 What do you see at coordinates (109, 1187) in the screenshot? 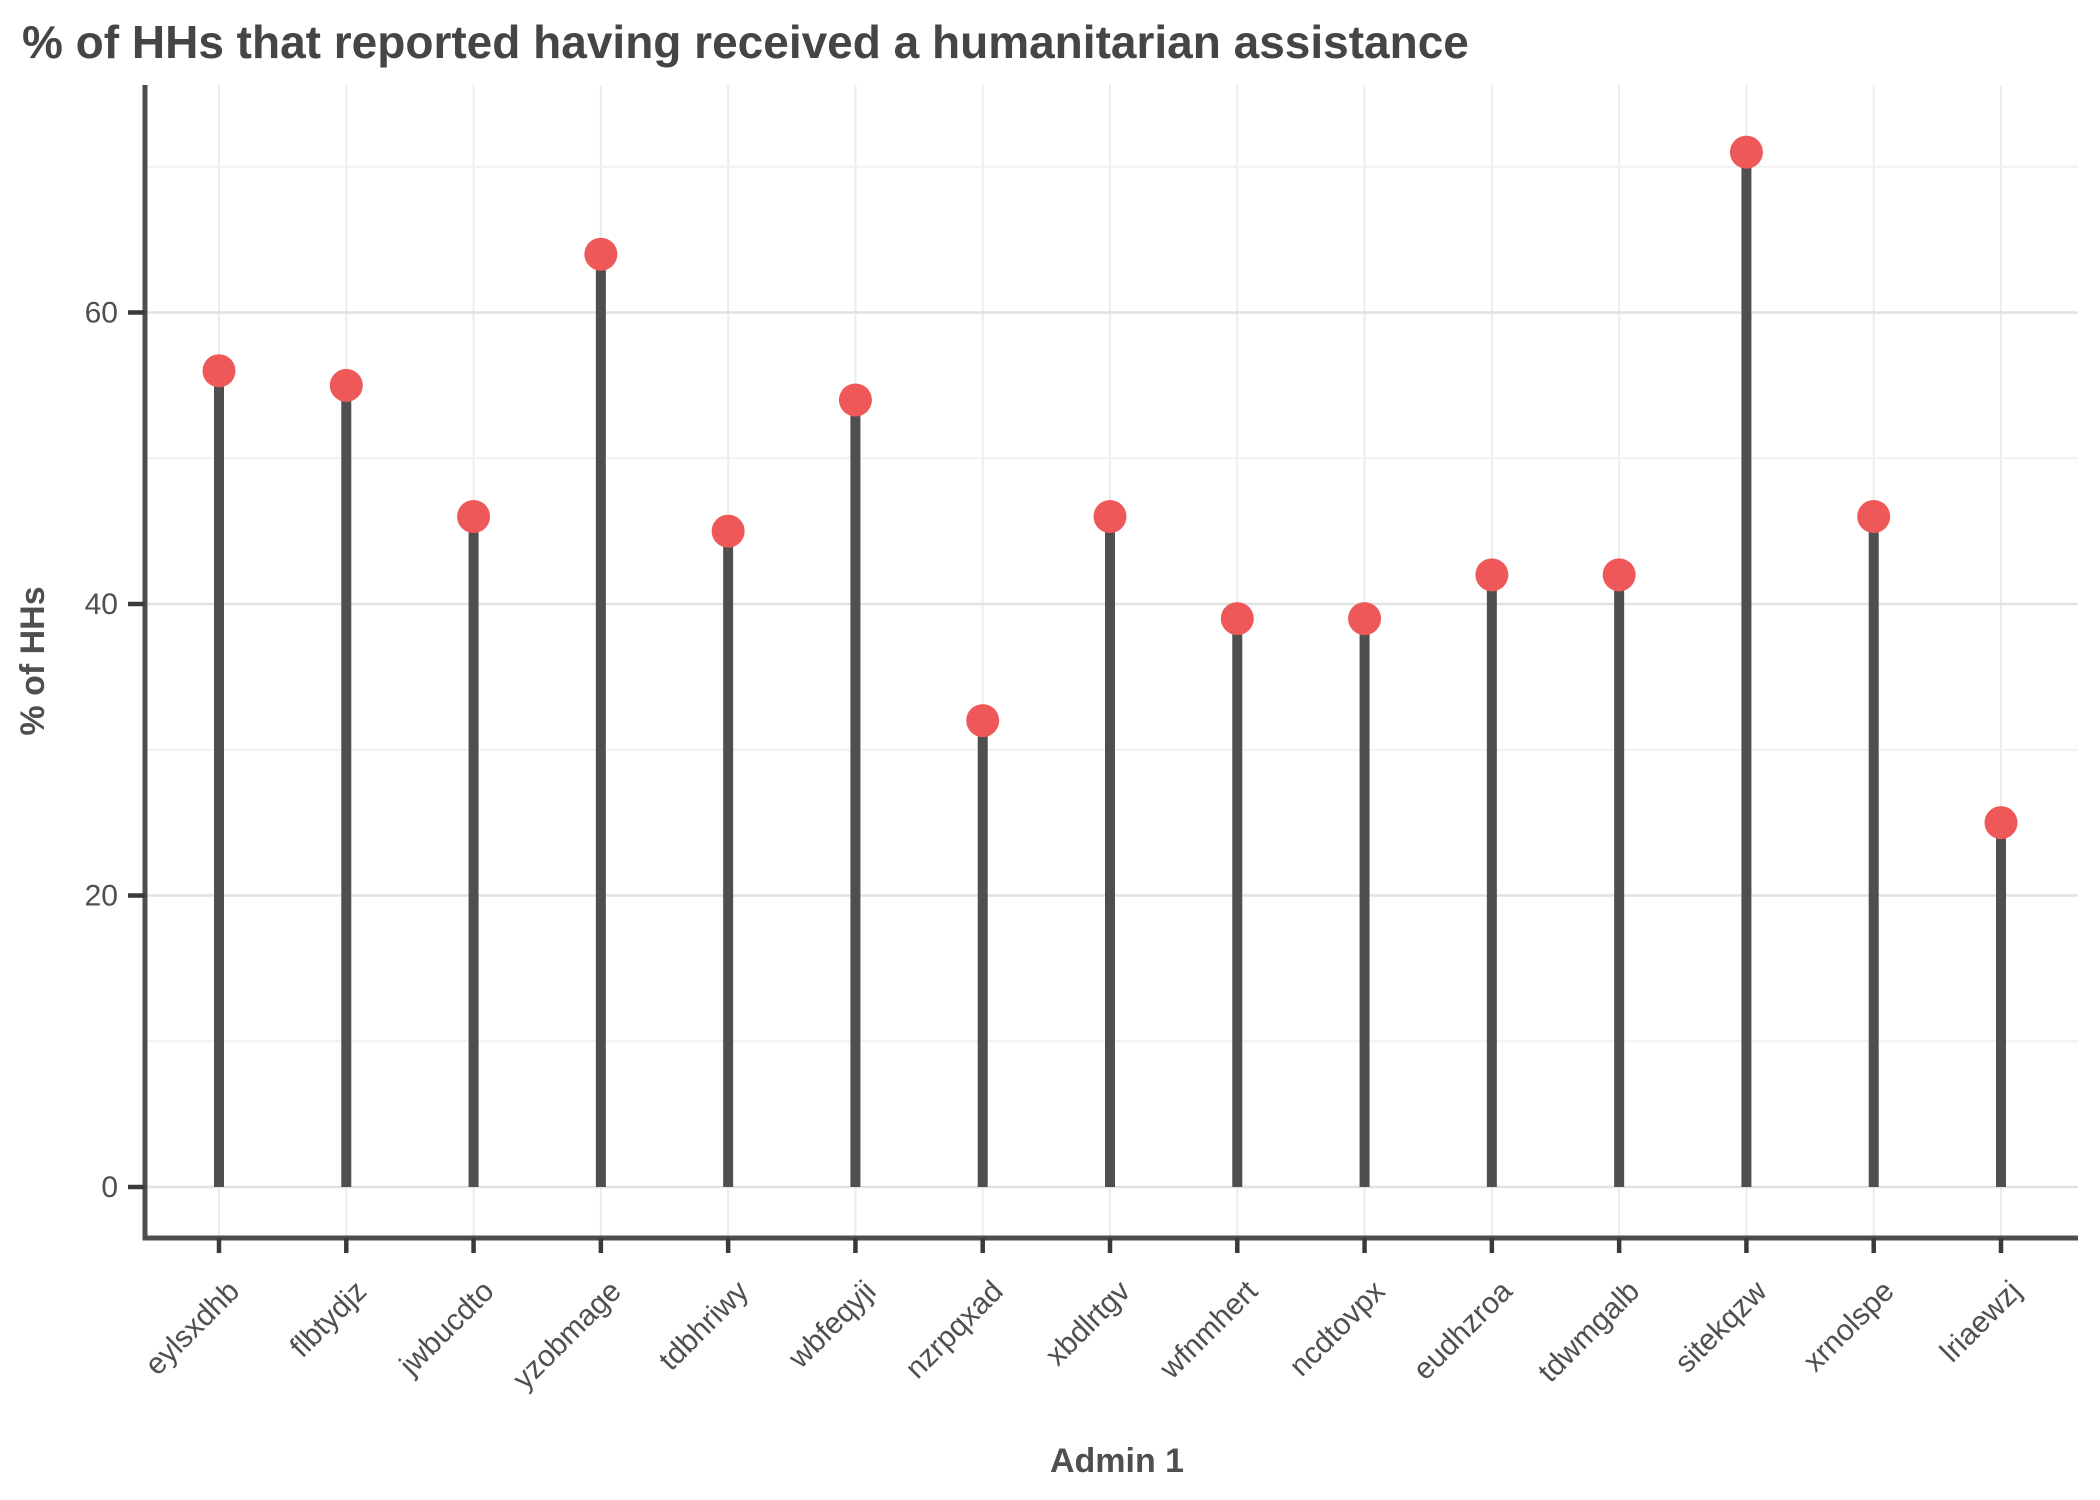
I see `y-tick-label: 0` at bounding box center [109, 1187].